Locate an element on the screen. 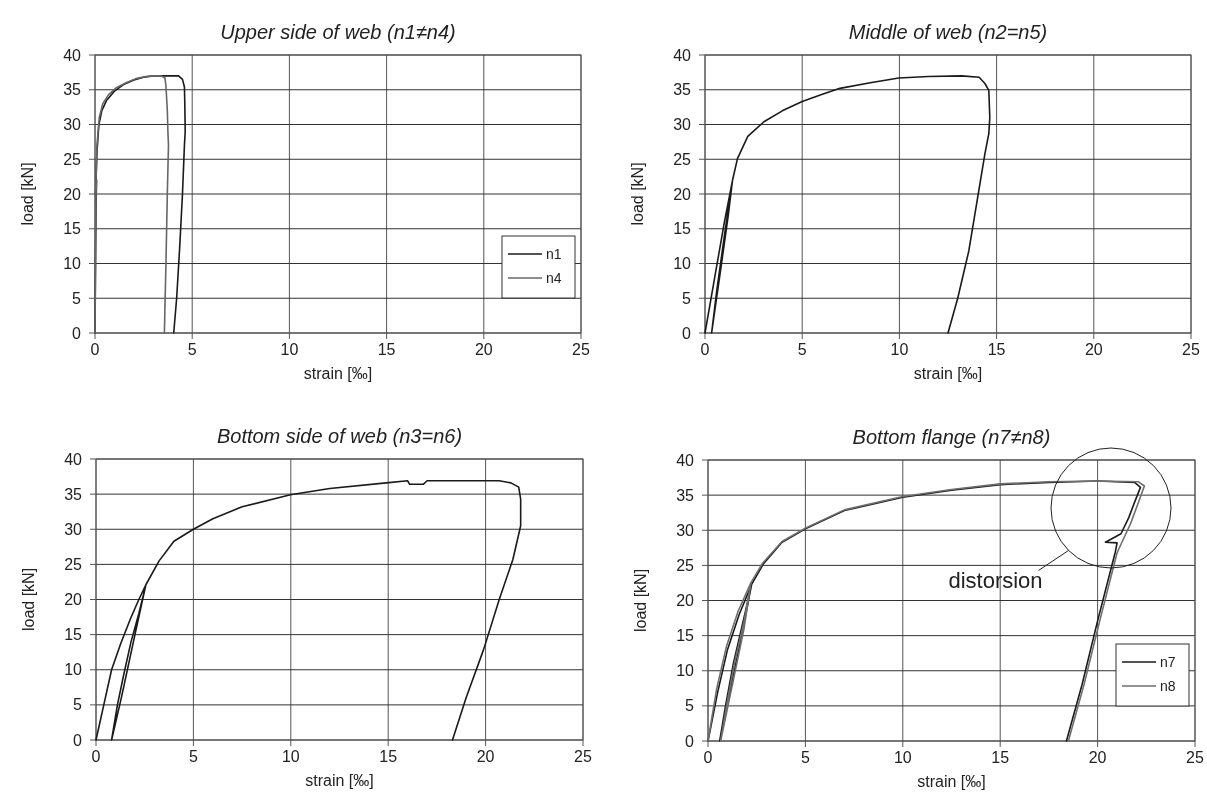  annotation: distorsion is located at coordinates (995, 581).